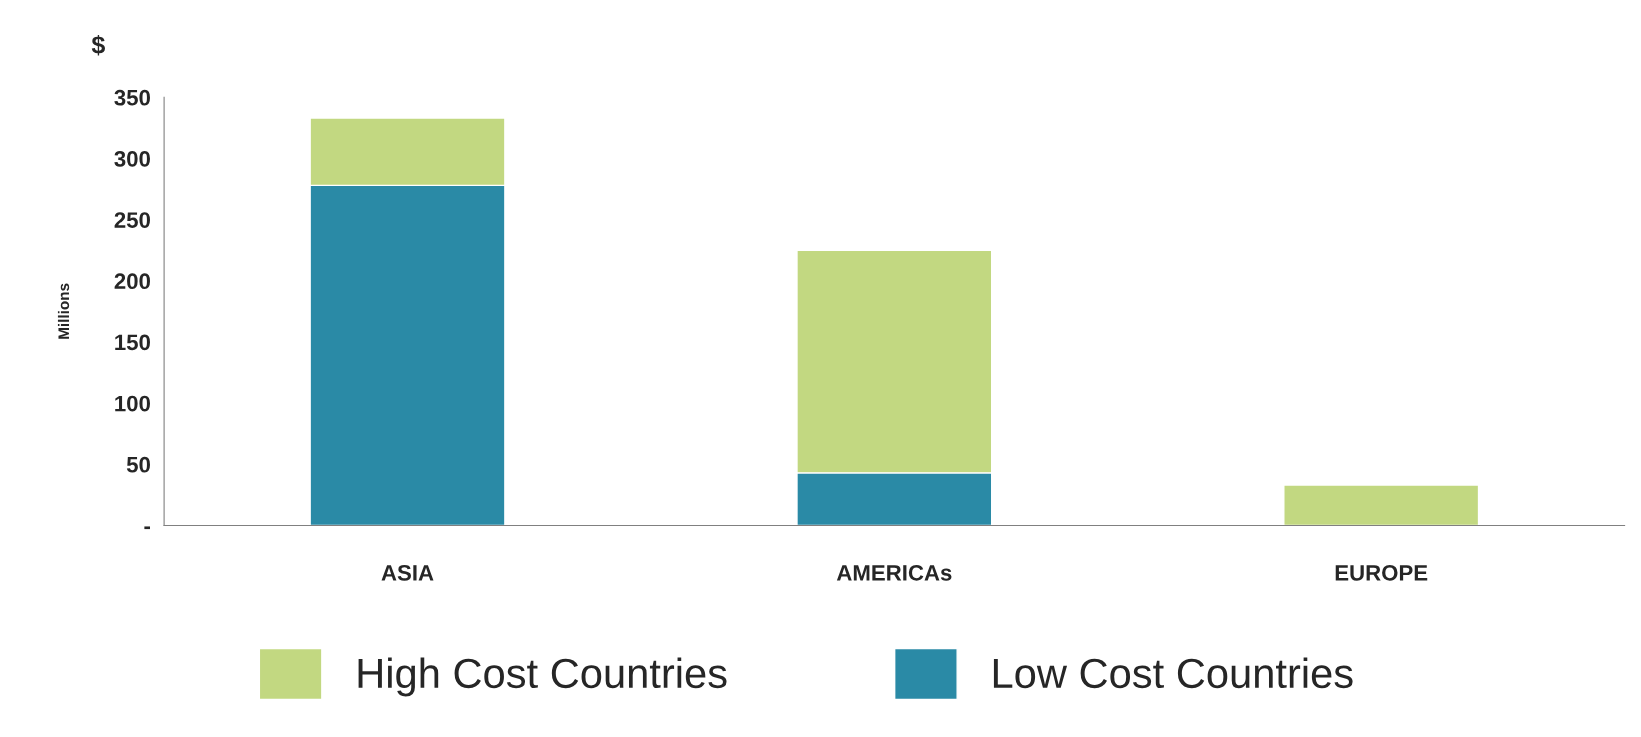 This screenshot has width=1641, height=737. What do you see at coordinates (132, 342) in the screenshot?
I see `y-tick-label: 150` at bounding box center [132, 342].